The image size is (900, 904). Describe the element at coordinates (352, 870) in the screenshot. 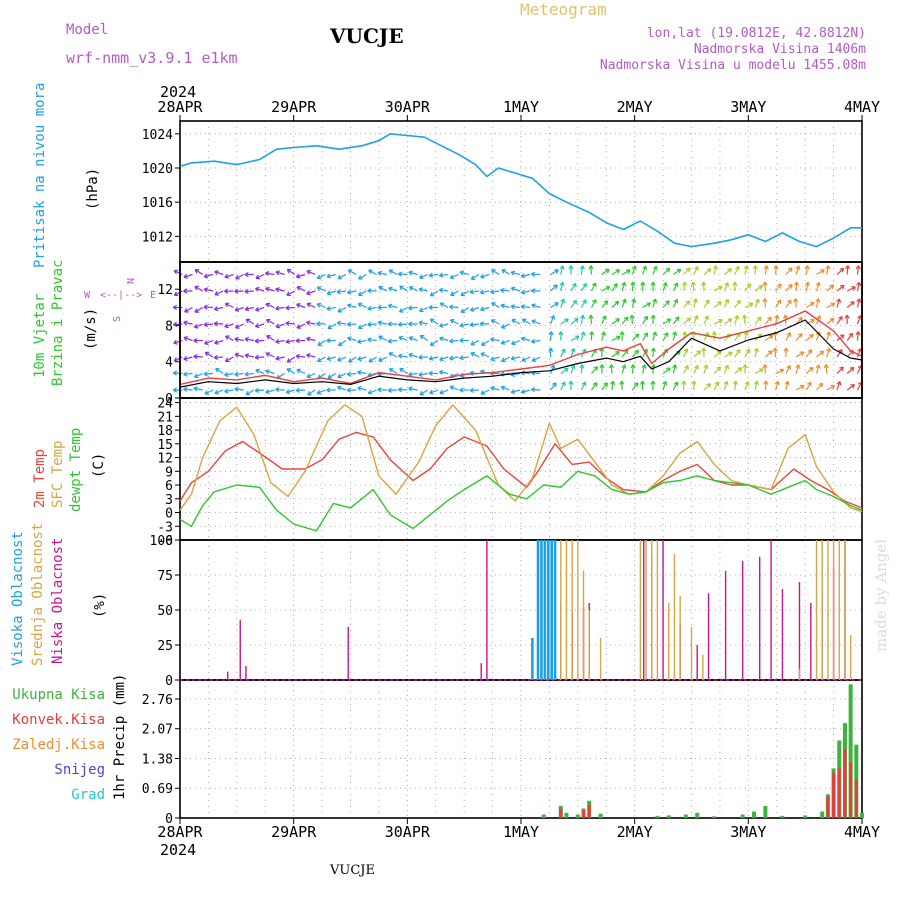

I see `footer-station: VUCJE` at that location.